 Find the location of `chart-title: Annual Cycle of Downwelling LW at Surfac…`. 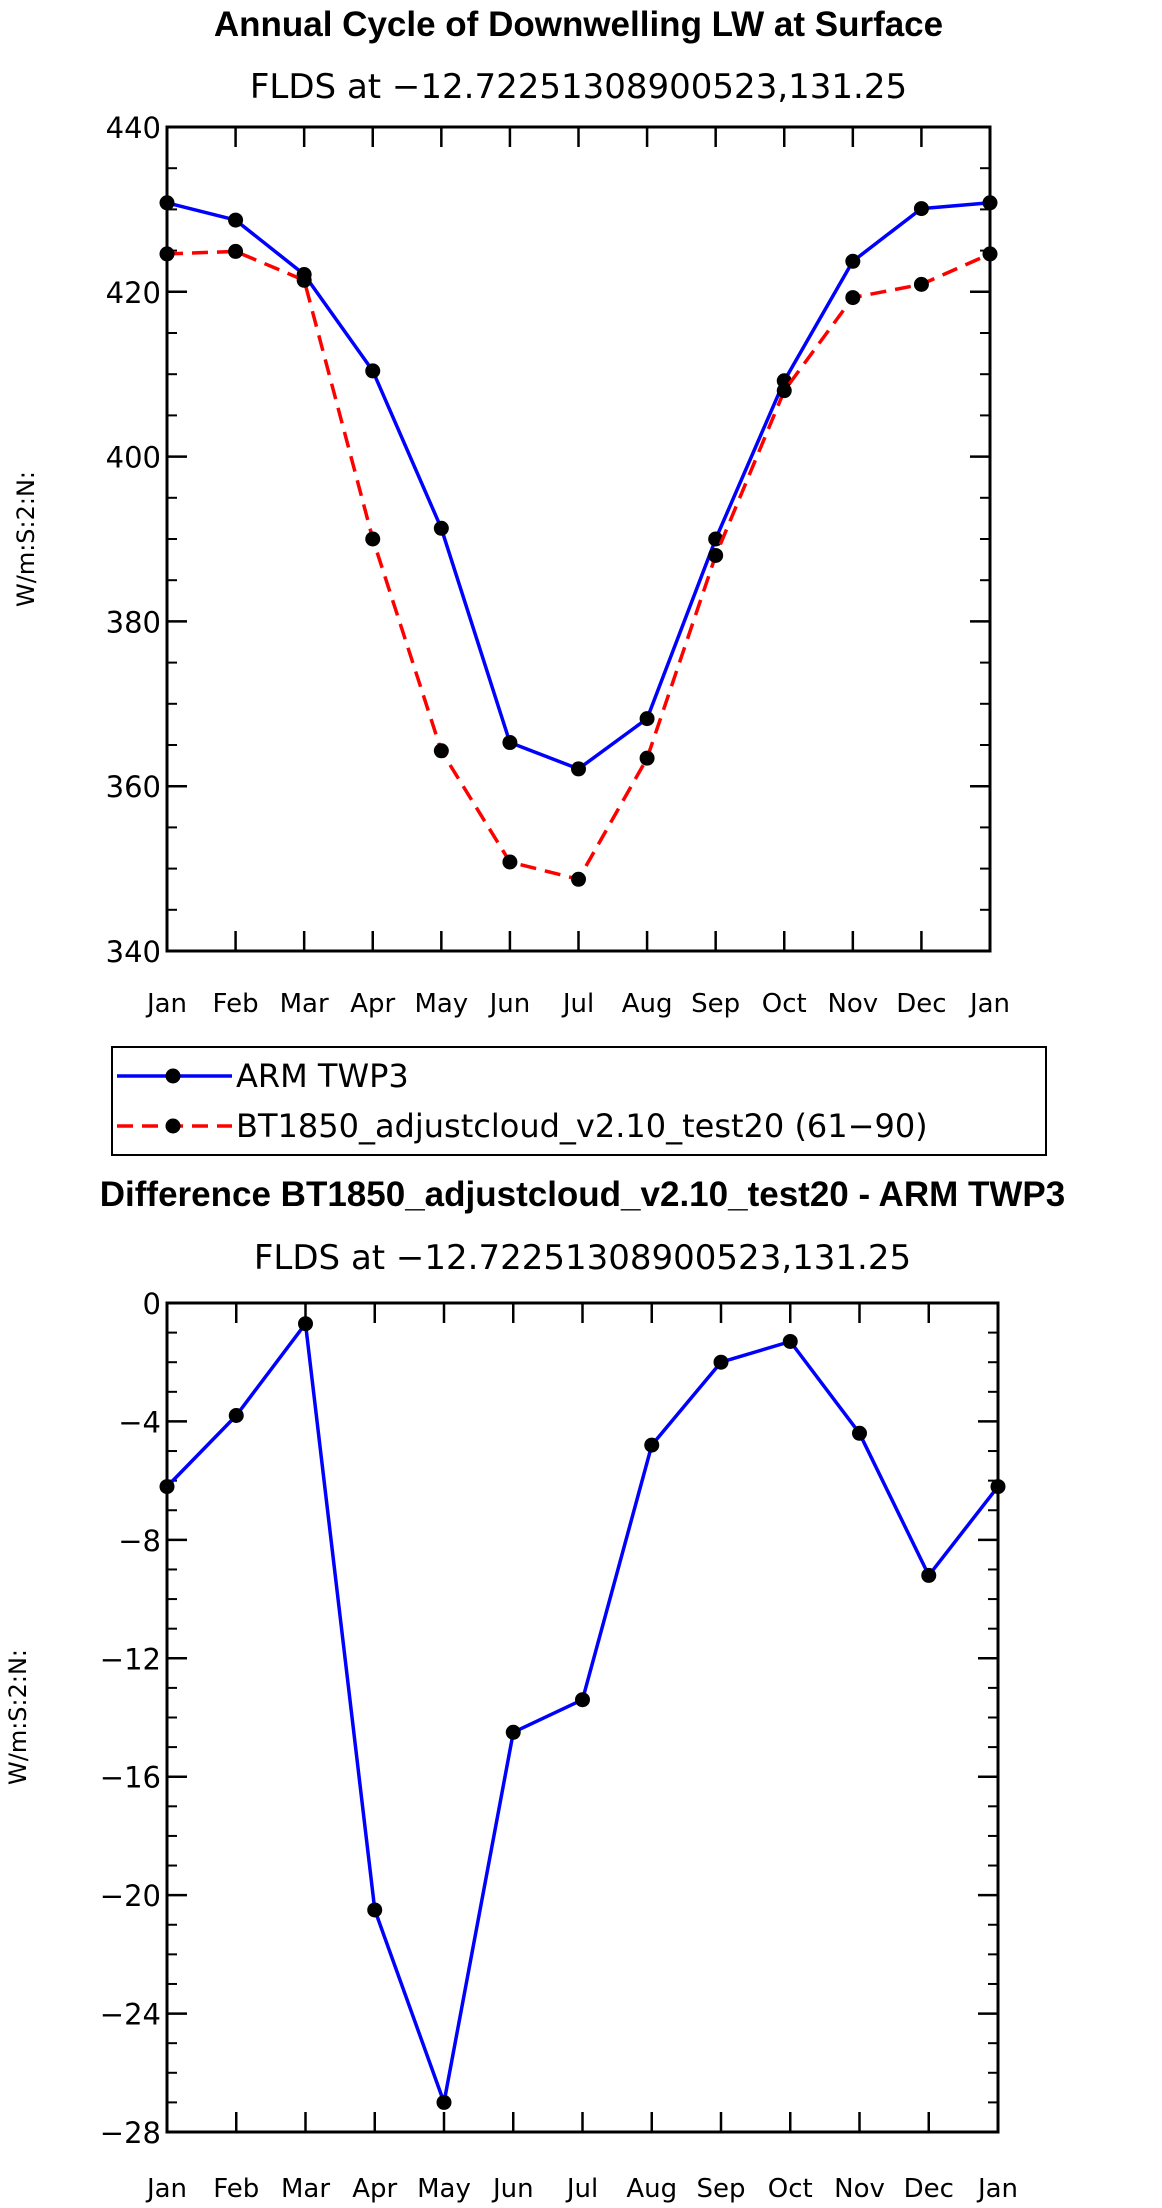

chart-title: Annual Cycle of Downwelling LW at Surfac… is located at coordinates (578, 24).